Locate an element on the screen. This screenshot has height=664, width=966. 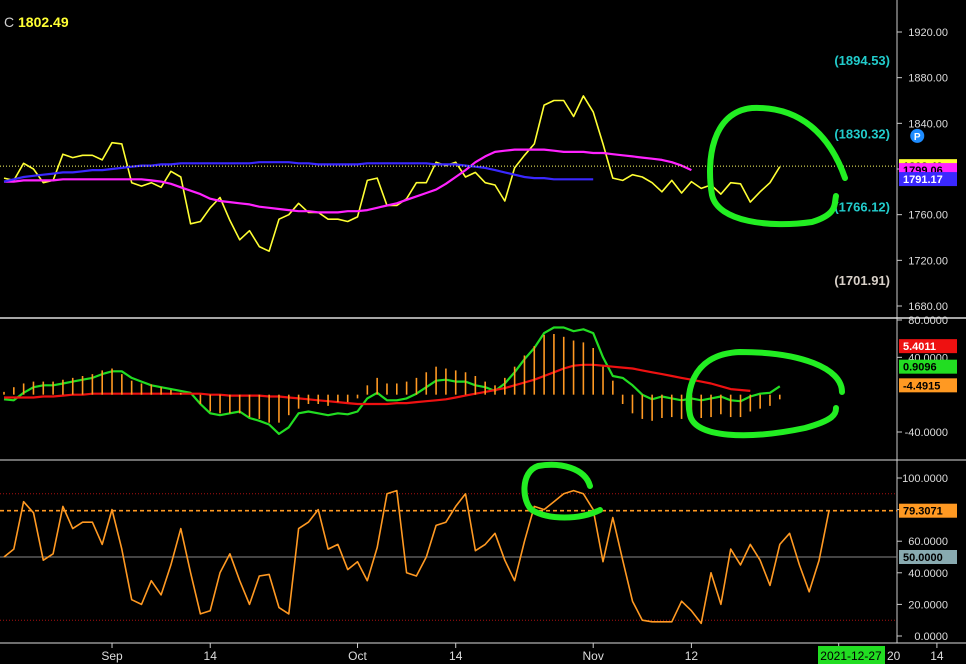
x-tick-label: Sep is located at coordinates (112, 656).